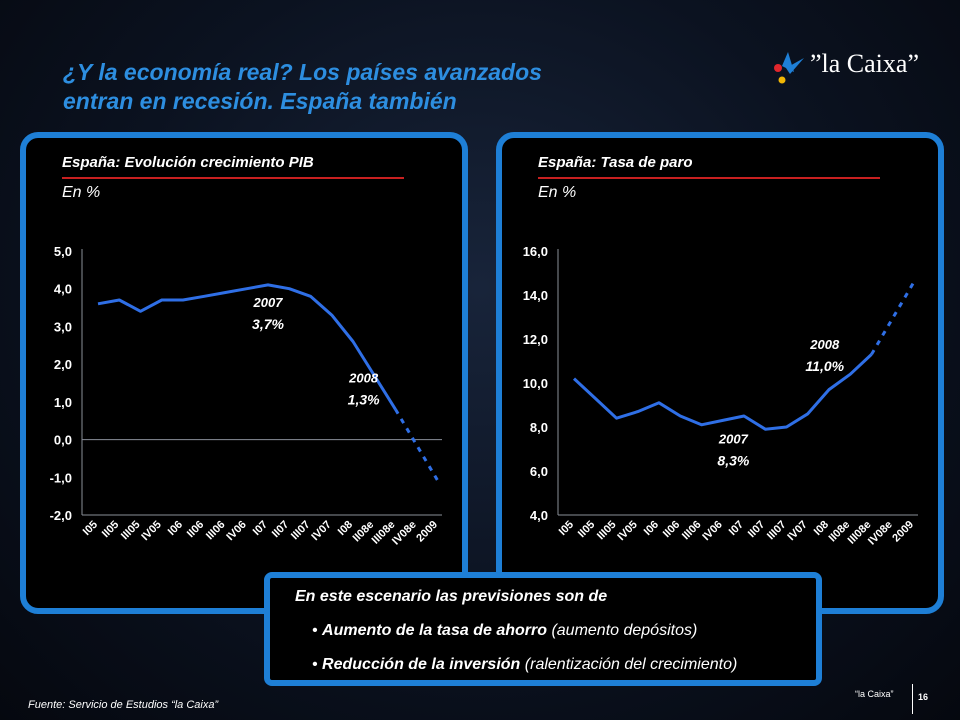 This screenshot has height=720, width=960. What do you see at coordinates (63, 326) in the screenshot?
I see `y-tick-label: 3,0` at bounding box center [63, 326].